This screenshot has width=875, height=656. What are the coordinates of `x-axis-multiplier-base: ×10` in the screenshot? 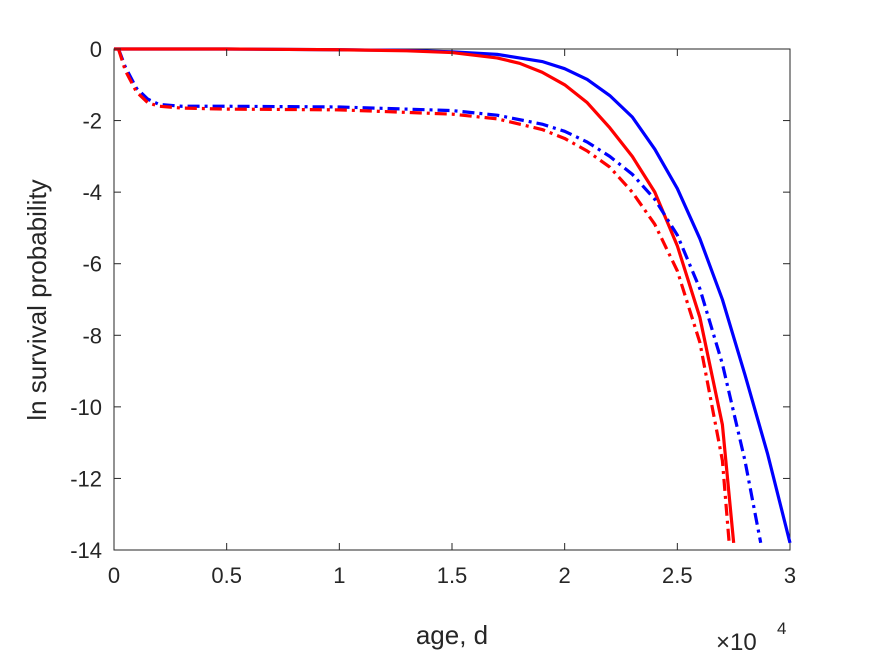 It's located at (736, 642).